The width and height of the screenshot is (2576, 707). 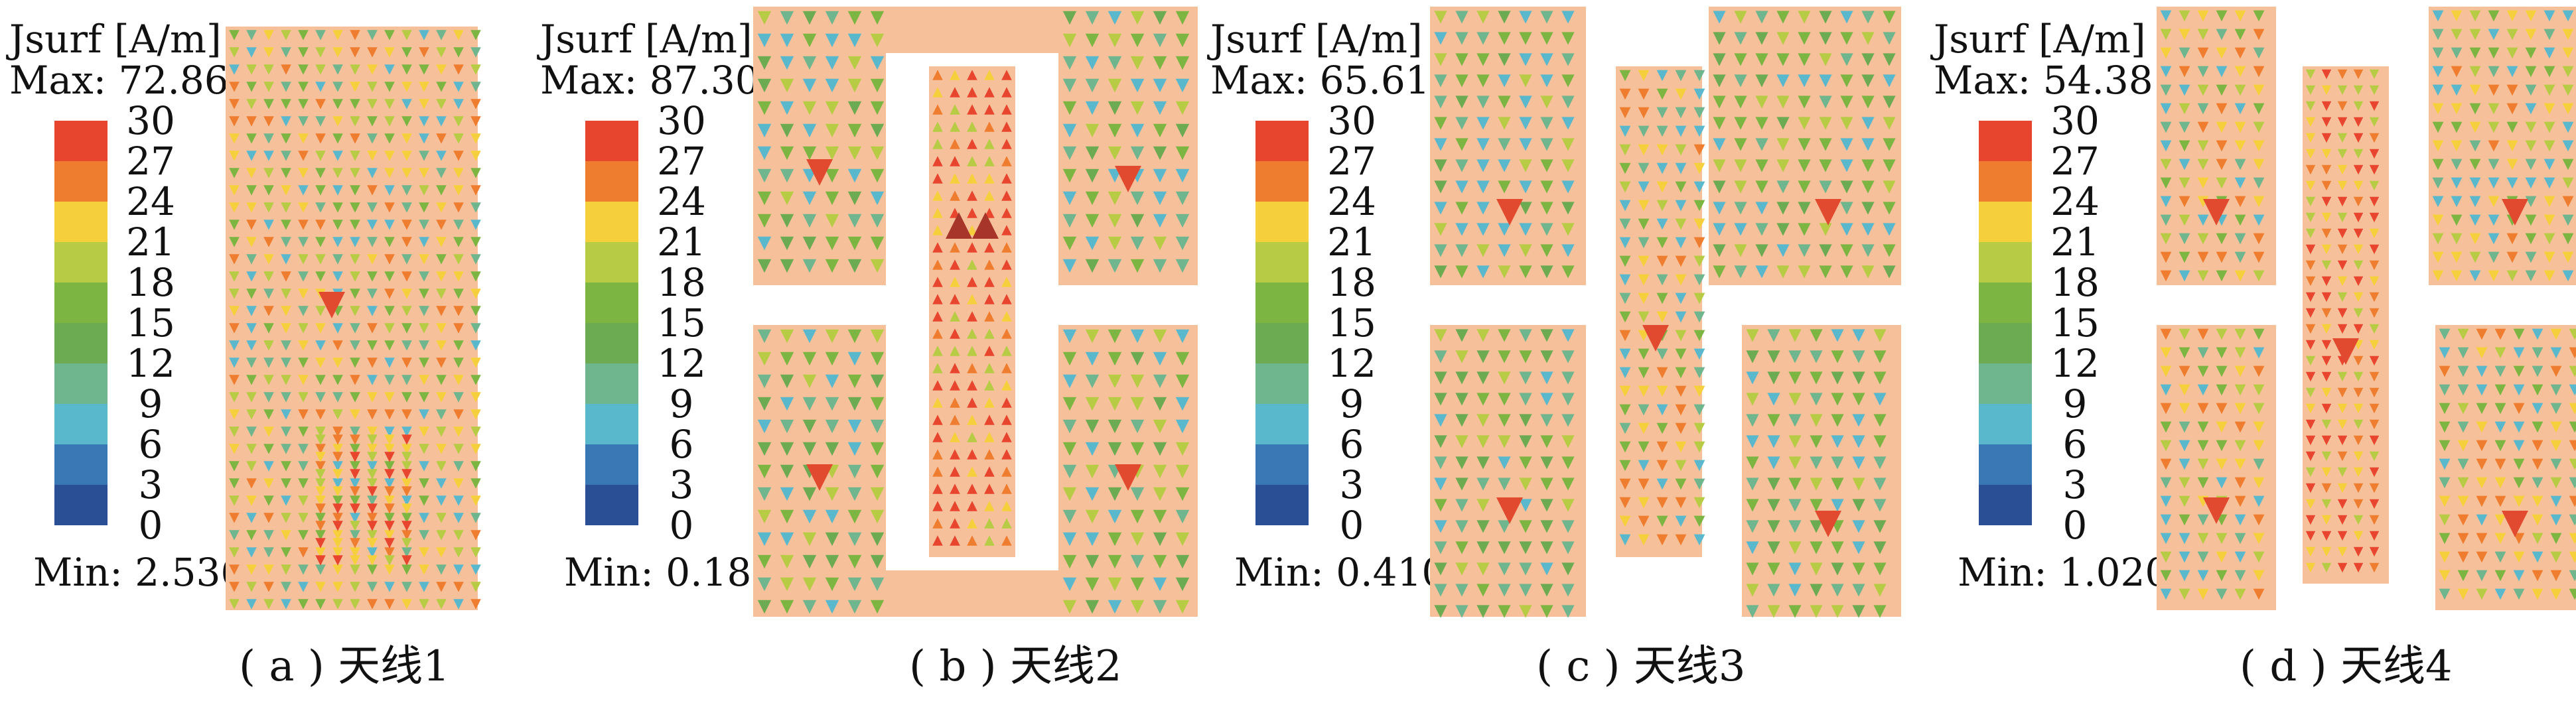 What do you see at coordinates (1352, 162) in the screenshot?
I see `scale-tick-label: 27` at bounding box center [1352, 162].